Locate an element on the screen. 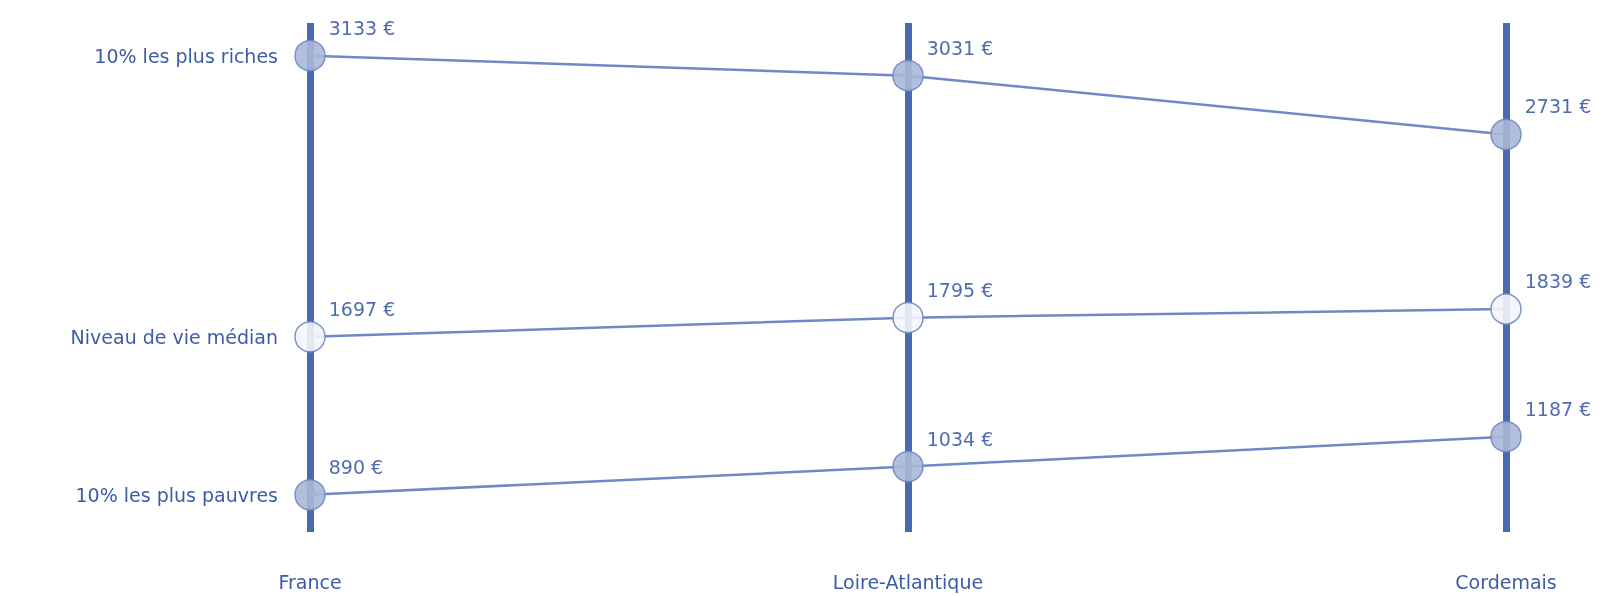  data-label: 1697 € is located at coordinates (362, 308).